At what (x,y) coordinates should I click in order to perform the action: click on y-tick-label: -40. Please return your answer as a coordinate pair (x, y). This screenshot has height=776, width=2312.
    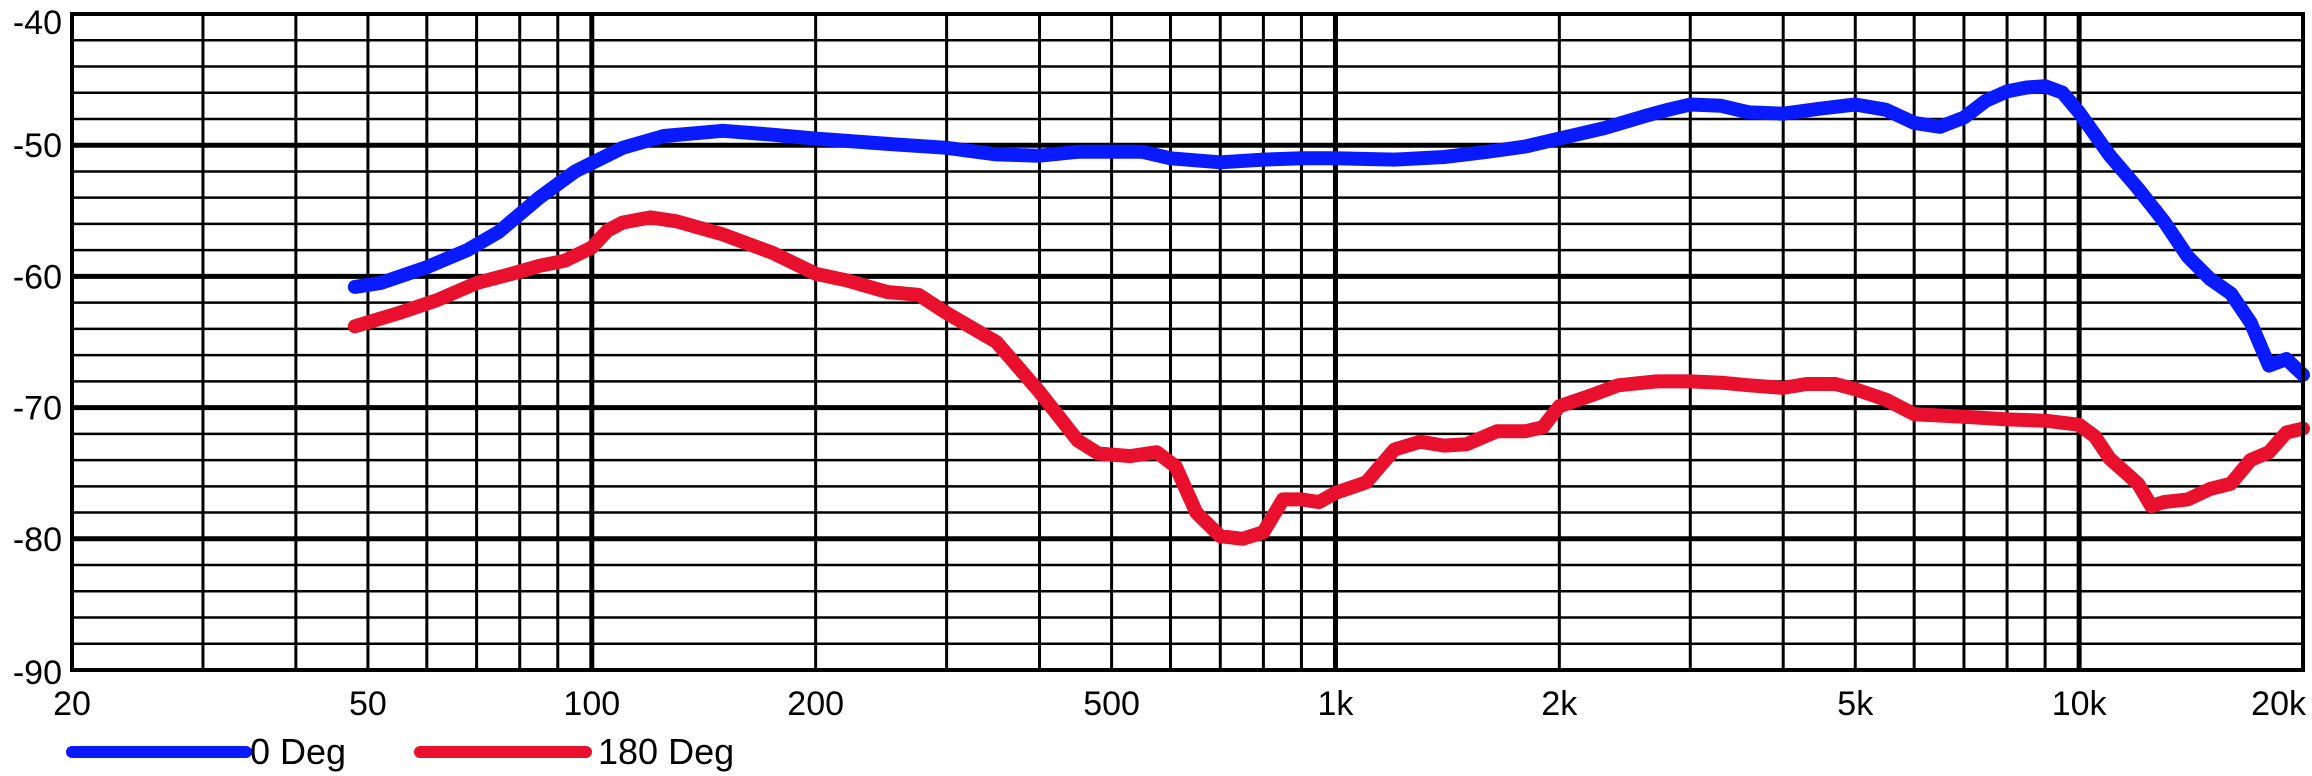
    Looking at the image, I should click on (37, 23).